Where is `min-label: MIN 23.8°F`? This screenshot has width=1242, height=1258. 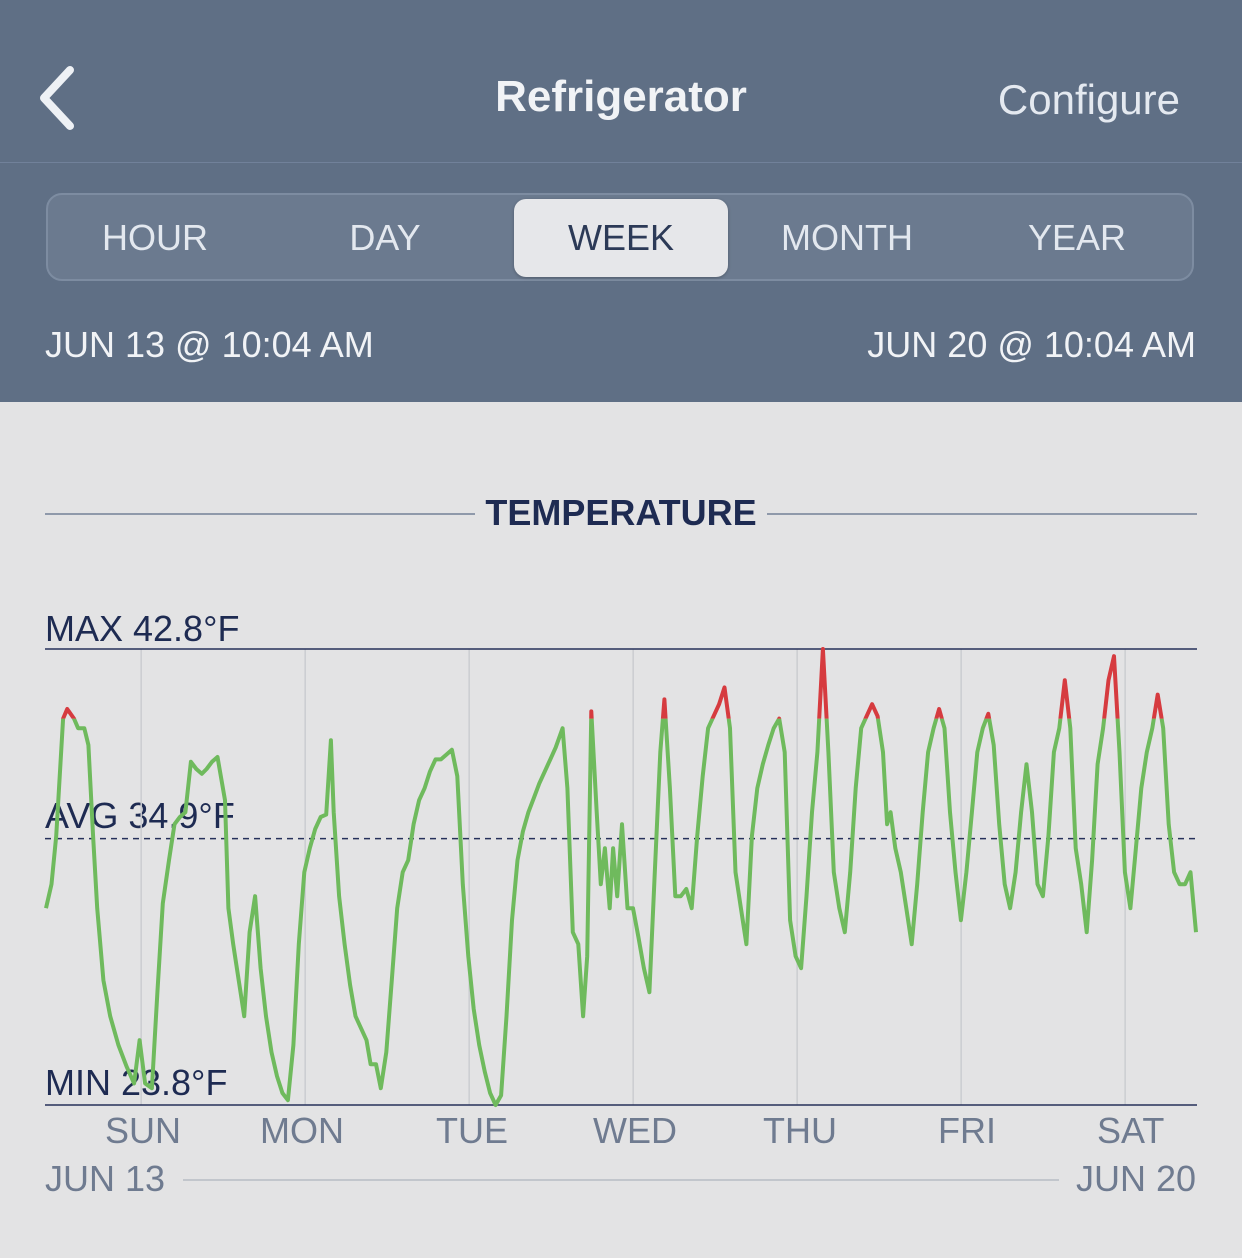 min-label: MIN 23.8°F is located at coordinates (136, 1082).